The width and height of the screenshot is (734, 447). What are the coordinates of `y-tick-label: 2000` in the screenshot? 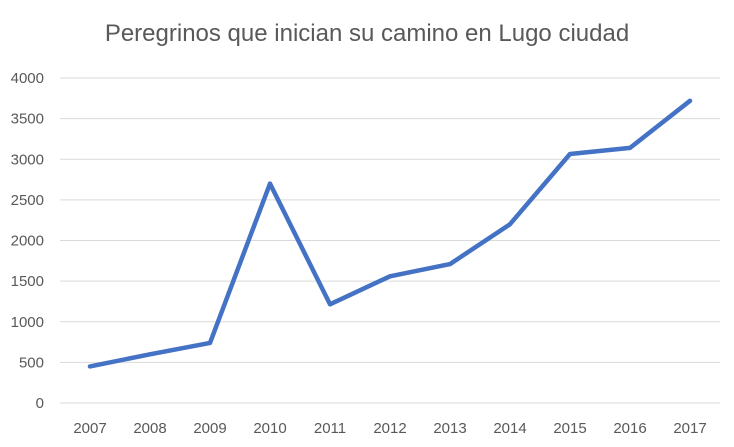 It's located at (27, 241).